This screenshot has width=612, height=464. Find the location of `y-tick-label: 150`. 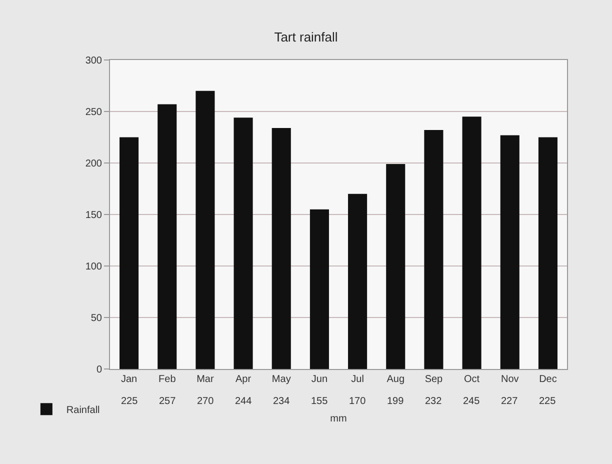

y-tick-label: 150 is located at coordinates (93, 215).